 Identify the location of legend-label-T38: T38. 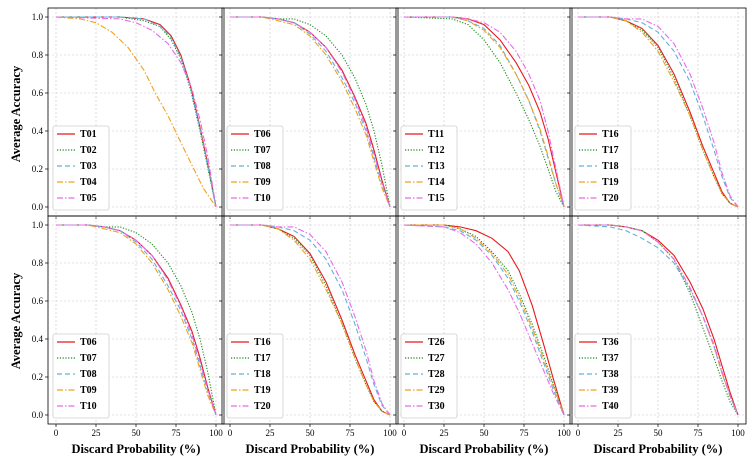
(610, 374).